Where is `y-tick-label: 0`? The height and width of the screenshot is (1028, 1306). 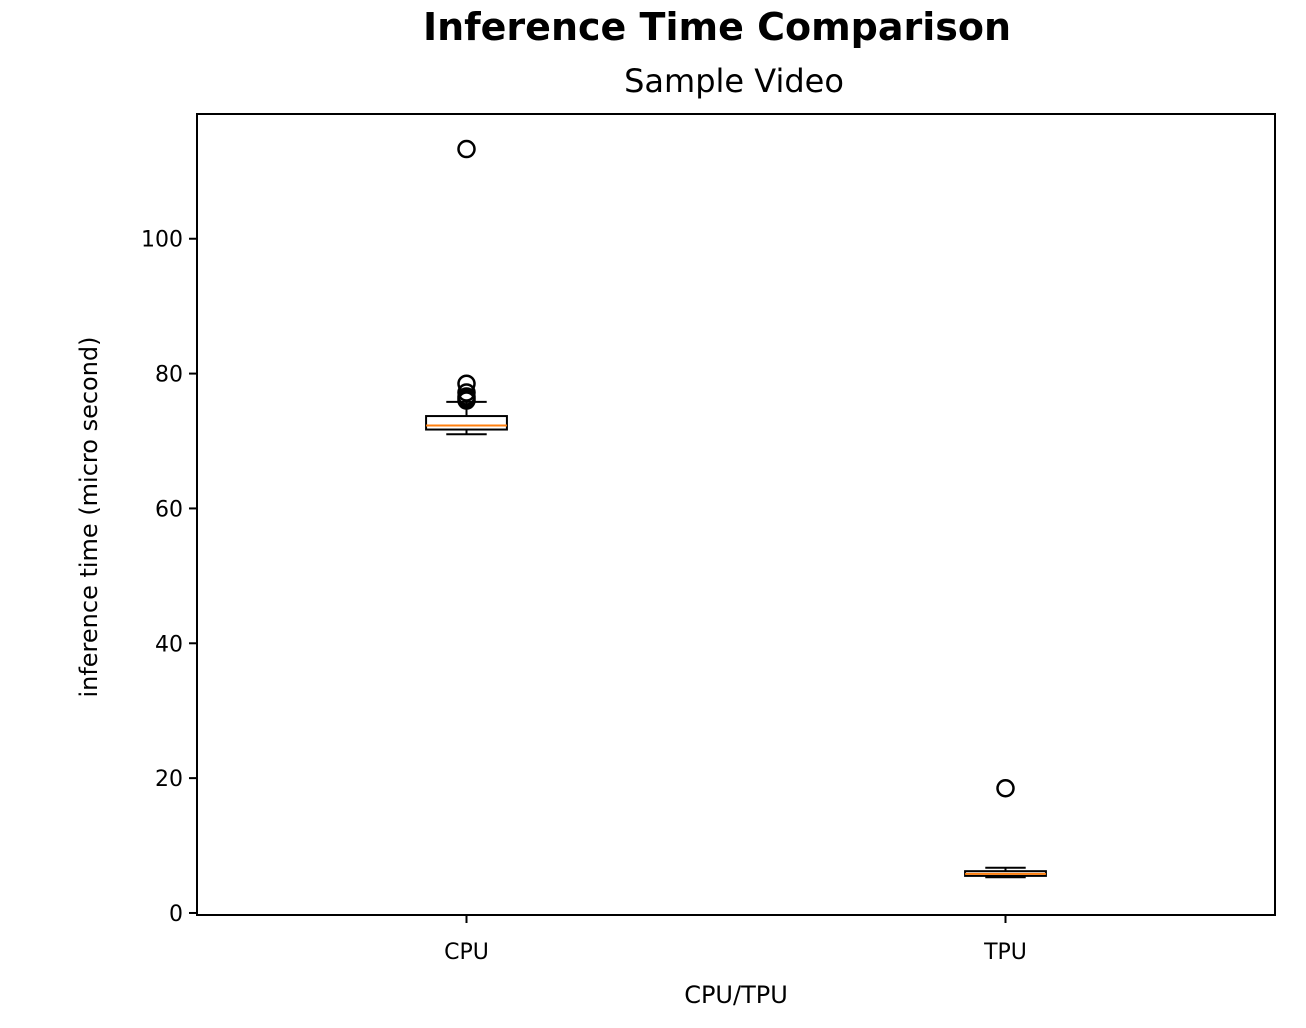
y-tick-label: 0 is located at coordinates (176, 914).